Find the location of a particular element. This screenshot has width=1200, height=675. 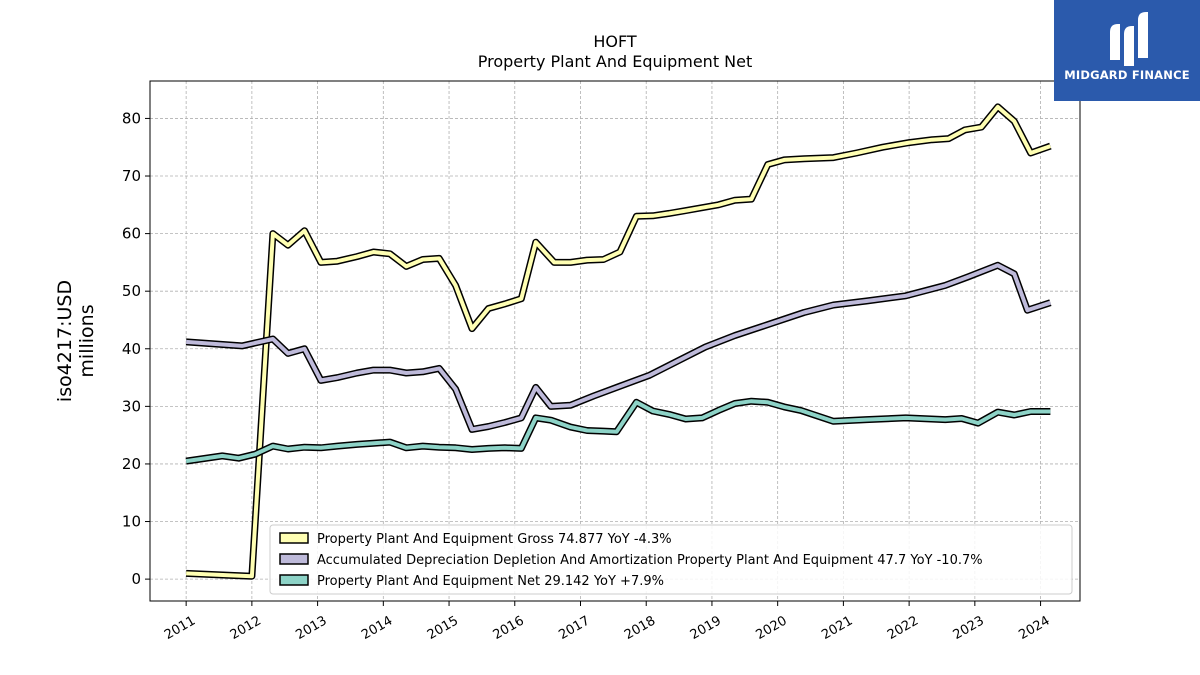

y-tick-label: 60 is located at coordinates (131, 234).